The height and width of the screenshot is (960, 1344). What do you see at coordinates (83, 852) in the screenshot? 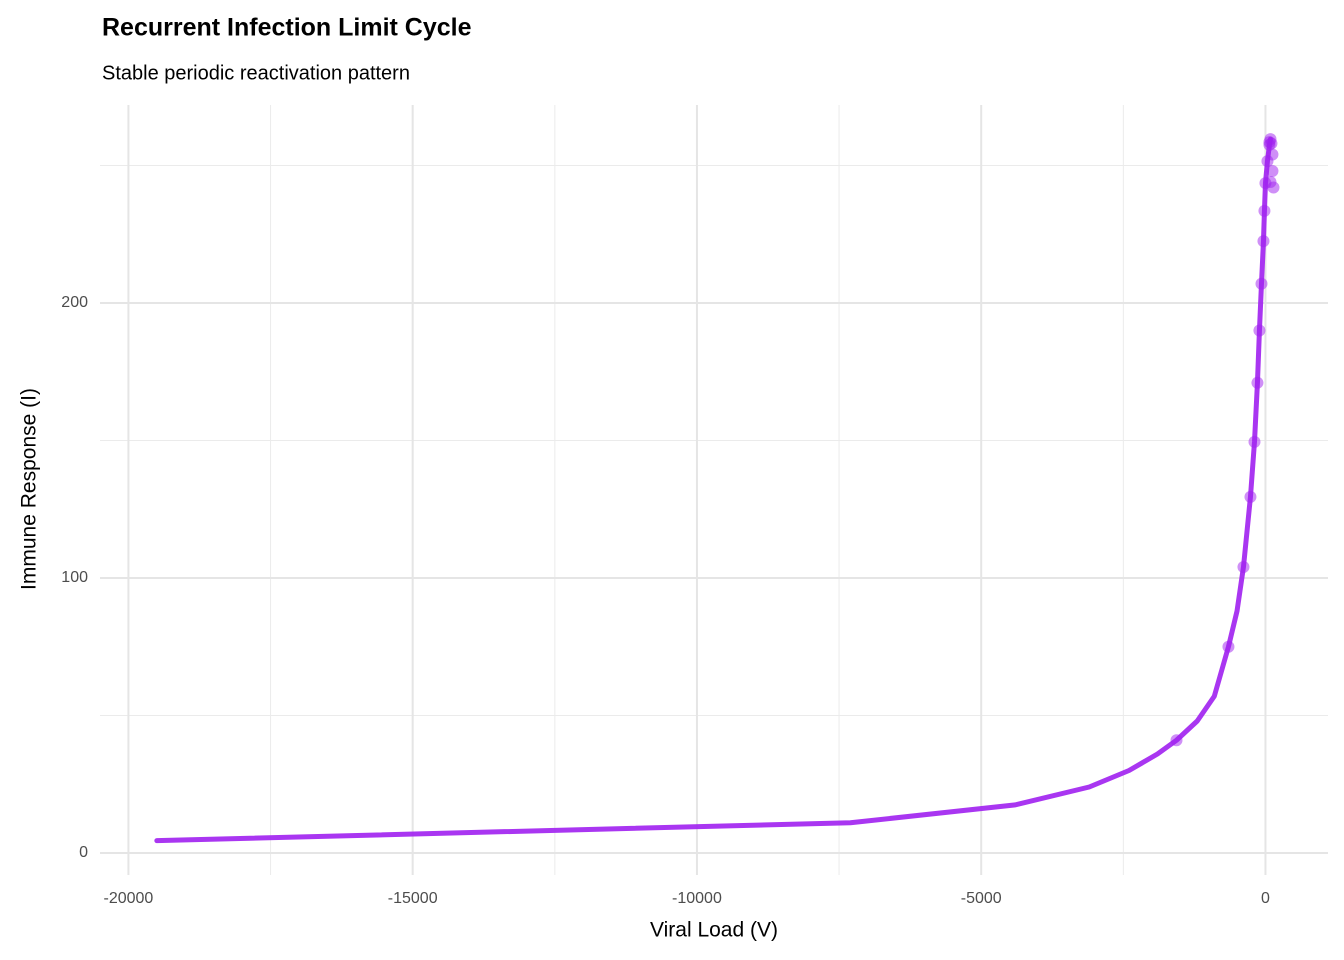
I see `y-tick-label: 0` at bounding box center [83, 852].